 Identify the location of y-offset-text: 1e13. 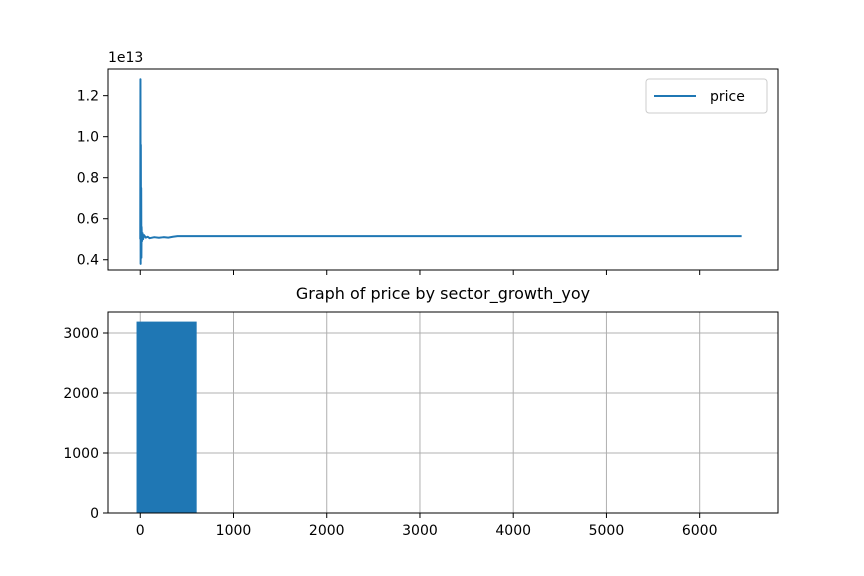
(125, 58).